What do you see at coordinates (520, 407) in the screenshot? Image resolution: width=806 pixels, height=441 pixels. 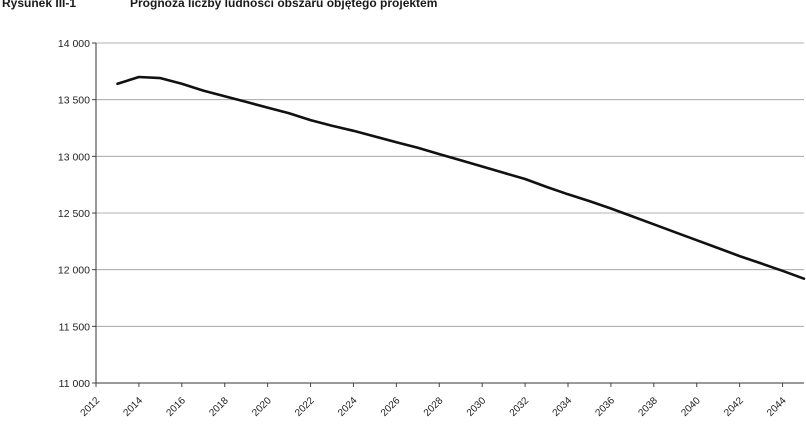 I see `x-tick-label: 2032` at bounding box center [520, 407].